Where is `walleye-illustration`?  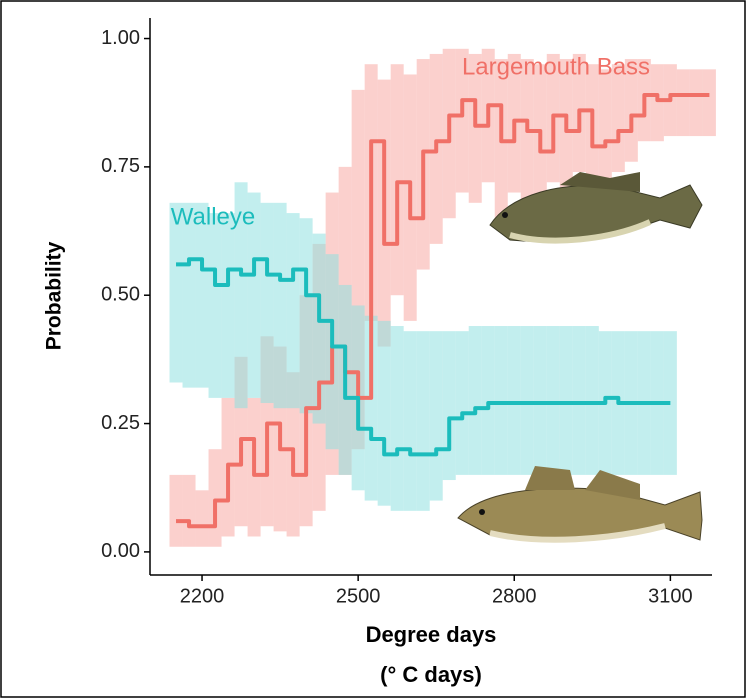
walleye-illustration is located at coordinates (580, 504).